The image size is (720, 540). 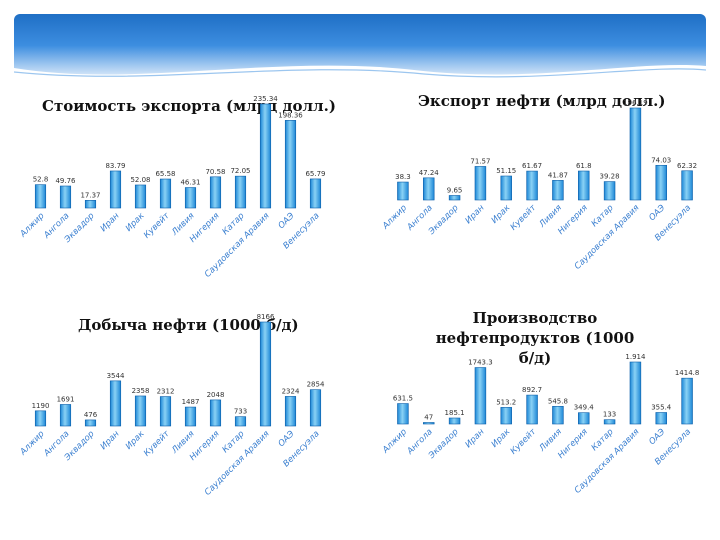 I want to click on value-label-0-7: 70.58, so click(x=215, y=172).